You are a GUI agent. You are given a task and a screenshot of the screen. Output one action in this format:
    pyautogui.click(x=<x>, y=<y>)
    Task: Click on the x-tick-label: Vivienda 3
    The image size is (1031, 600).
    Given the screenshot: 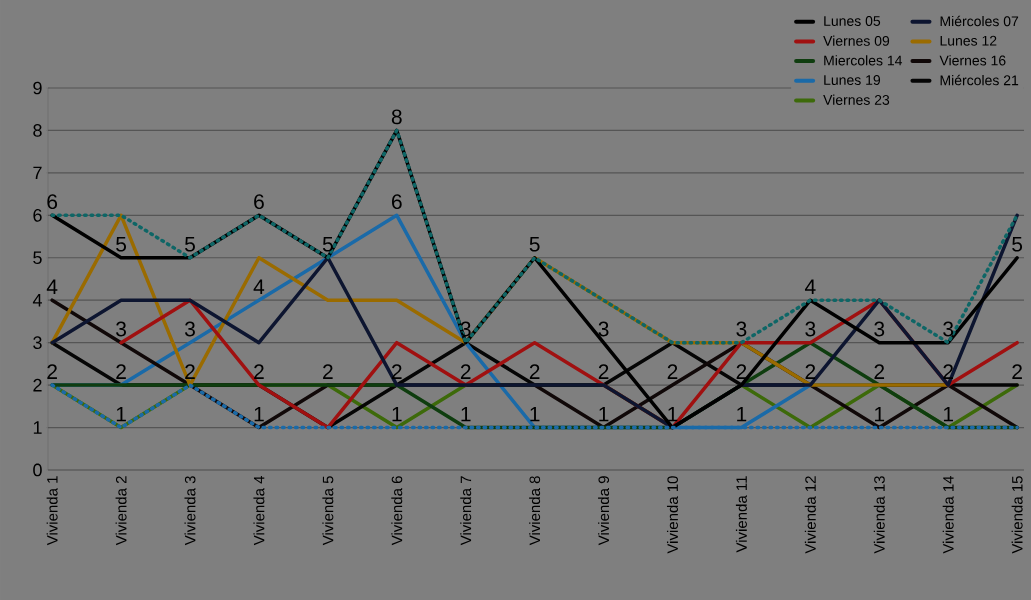 What is the action you would take?
    pyautogui.click(x=190, y=511)
    